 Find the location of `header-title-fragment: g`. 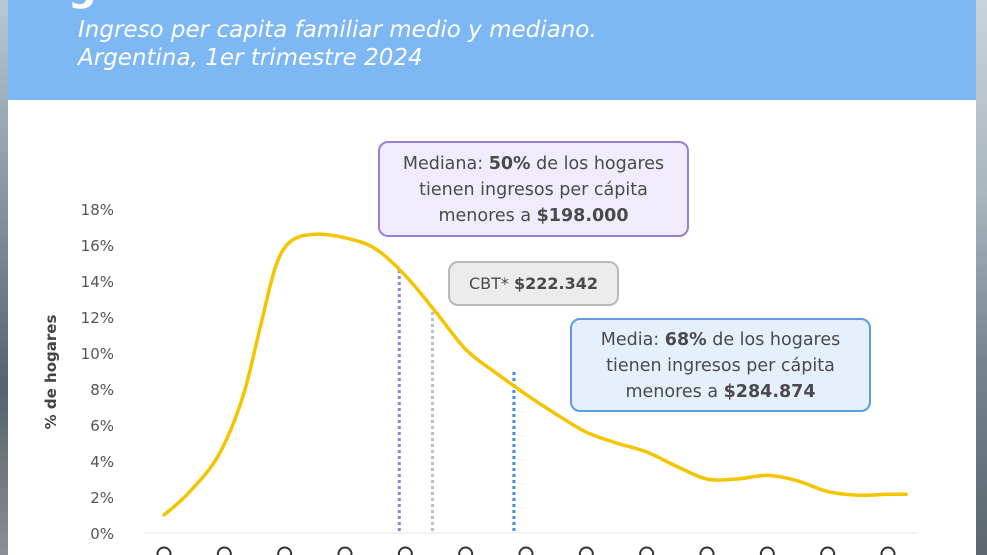

header-title-fragment: g is located at coordinates (168, 3).